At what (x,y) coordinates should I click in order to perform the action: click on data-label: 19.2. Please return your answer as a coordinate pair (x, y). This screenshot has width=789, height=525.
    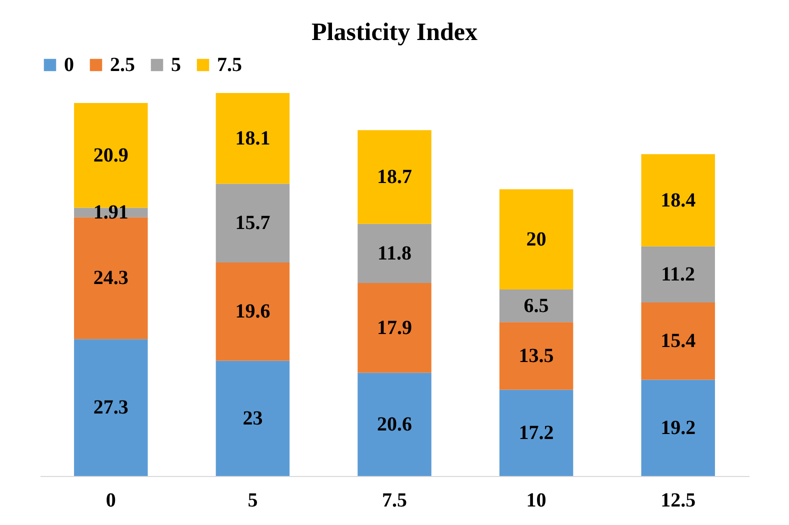
    Looking at the image, I should click on (678, 427).